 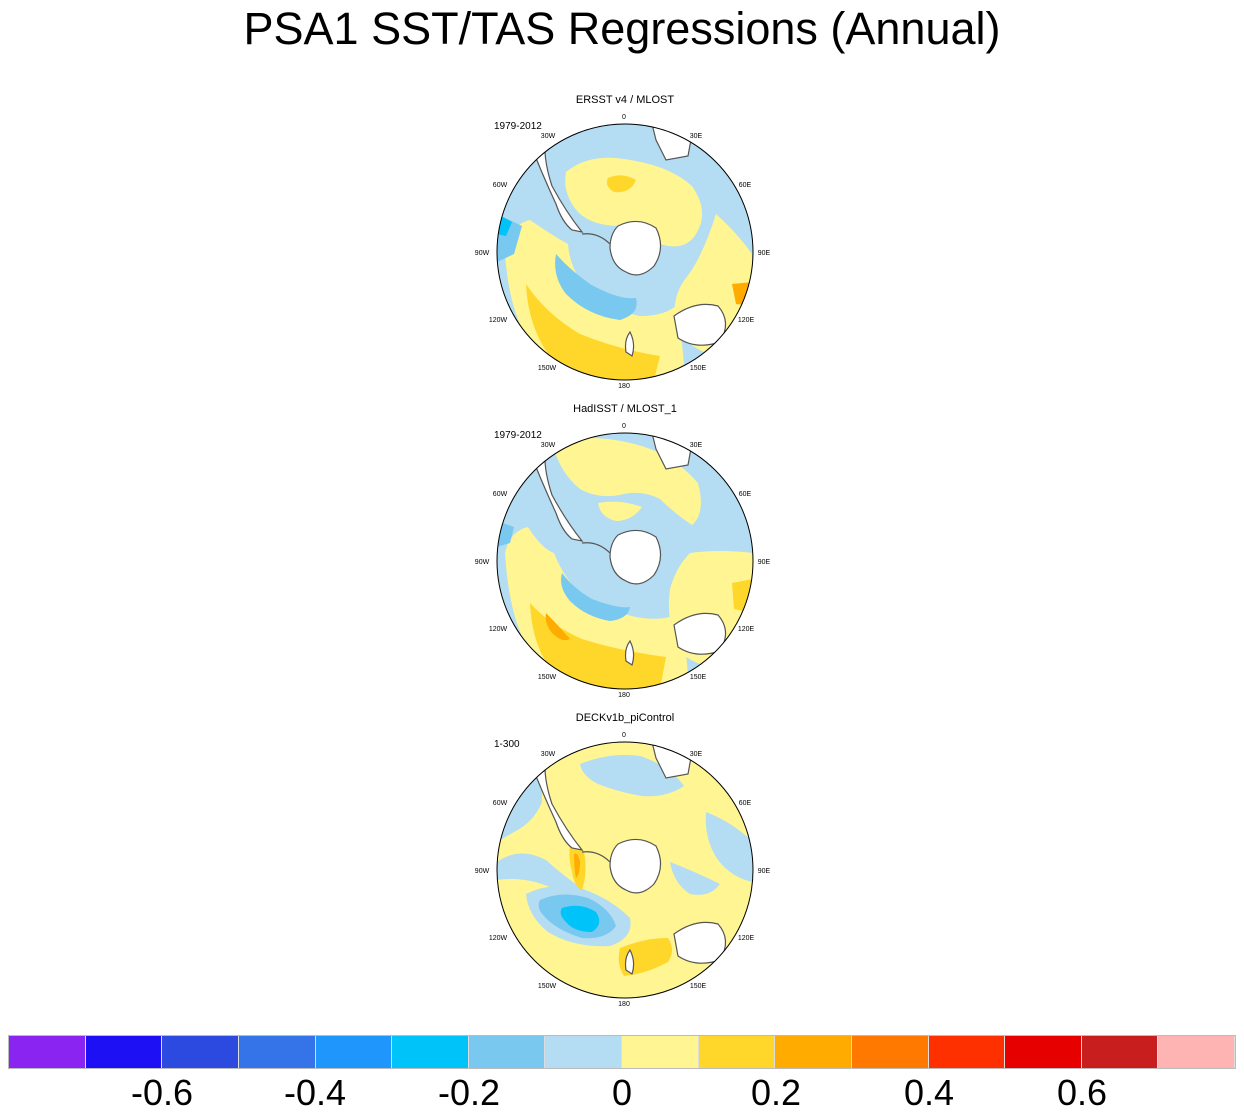 What do you see at coordinates (929, 1092) in the screenshot?
I see `colorbar-label: 0.4` at bounding box center [929, 1092].